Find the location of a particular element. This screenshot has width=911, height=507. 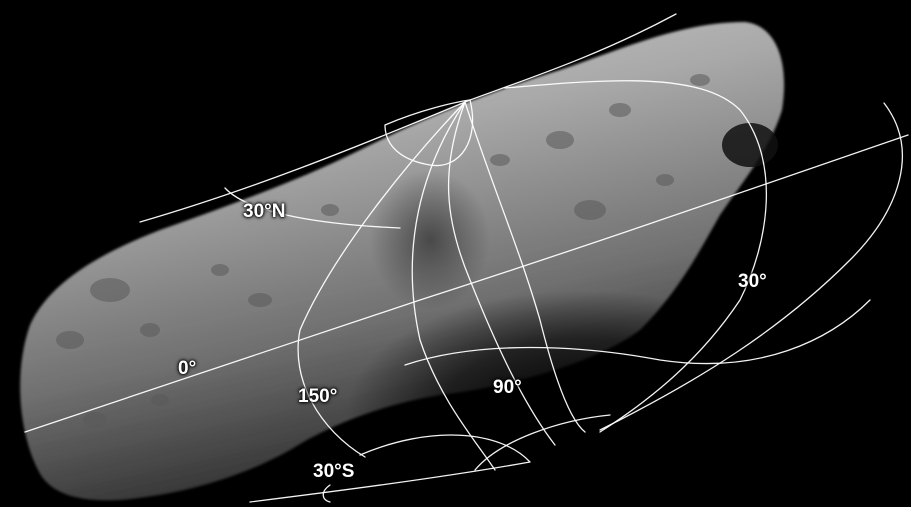

dark-crater is located at coordinates (750, 145).